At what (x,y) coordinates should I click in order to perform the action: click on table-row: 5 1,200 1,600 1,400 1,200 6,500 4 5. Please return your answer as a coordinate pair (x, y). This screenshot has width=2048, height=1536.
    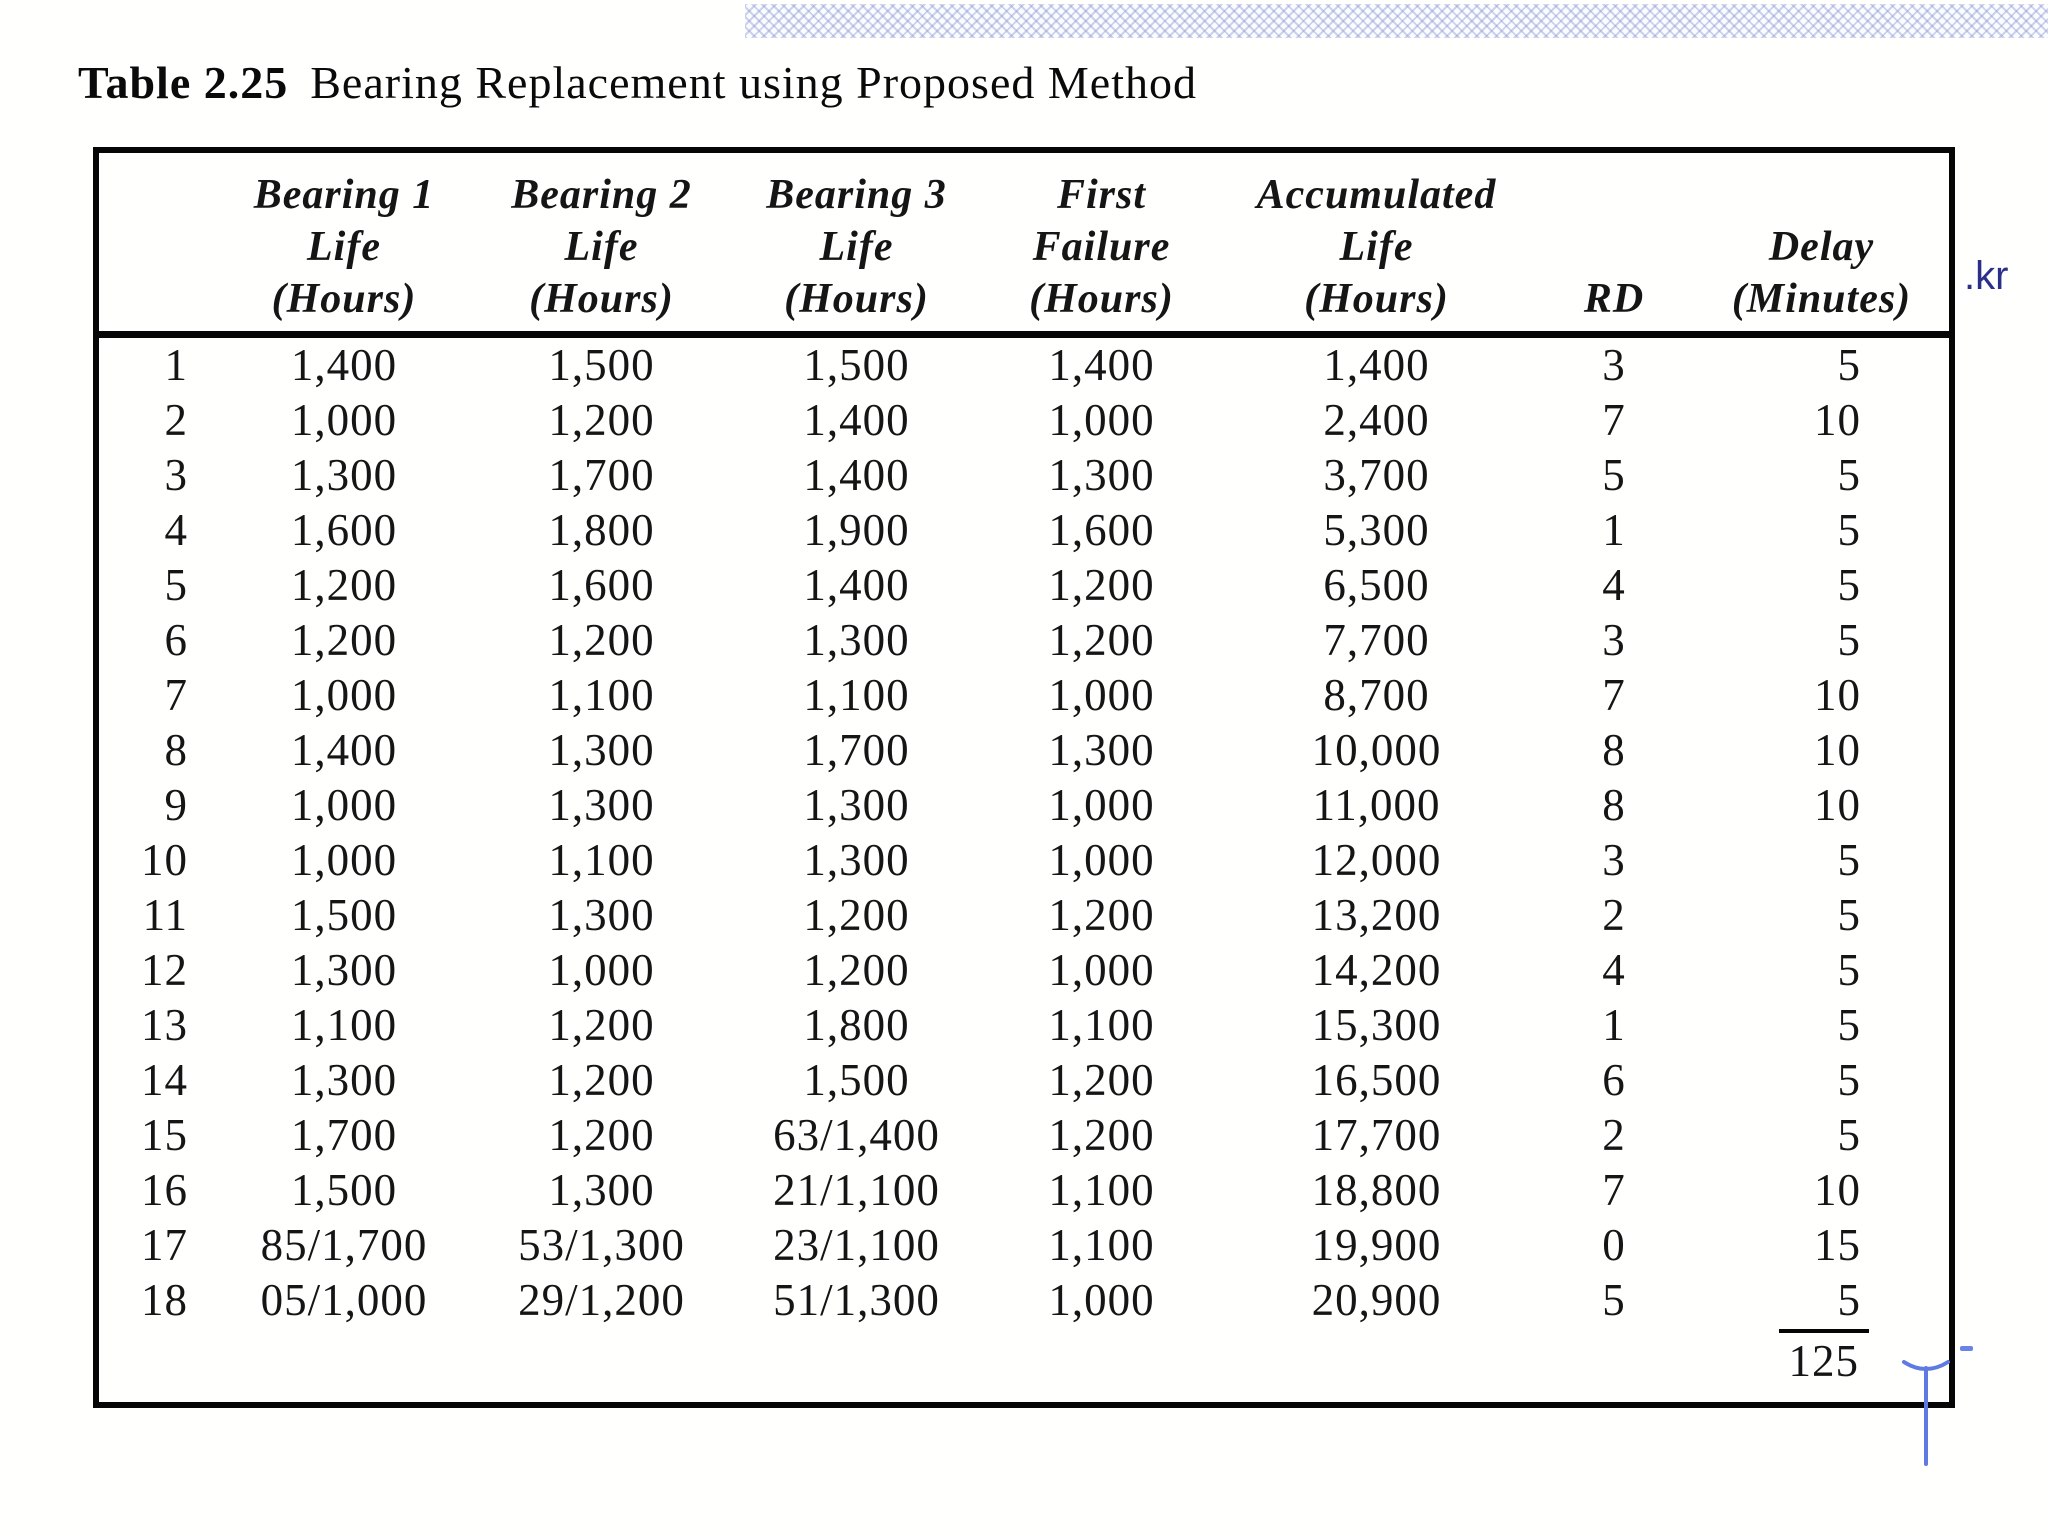
    Looking at the image, I should click on (1024, 585).